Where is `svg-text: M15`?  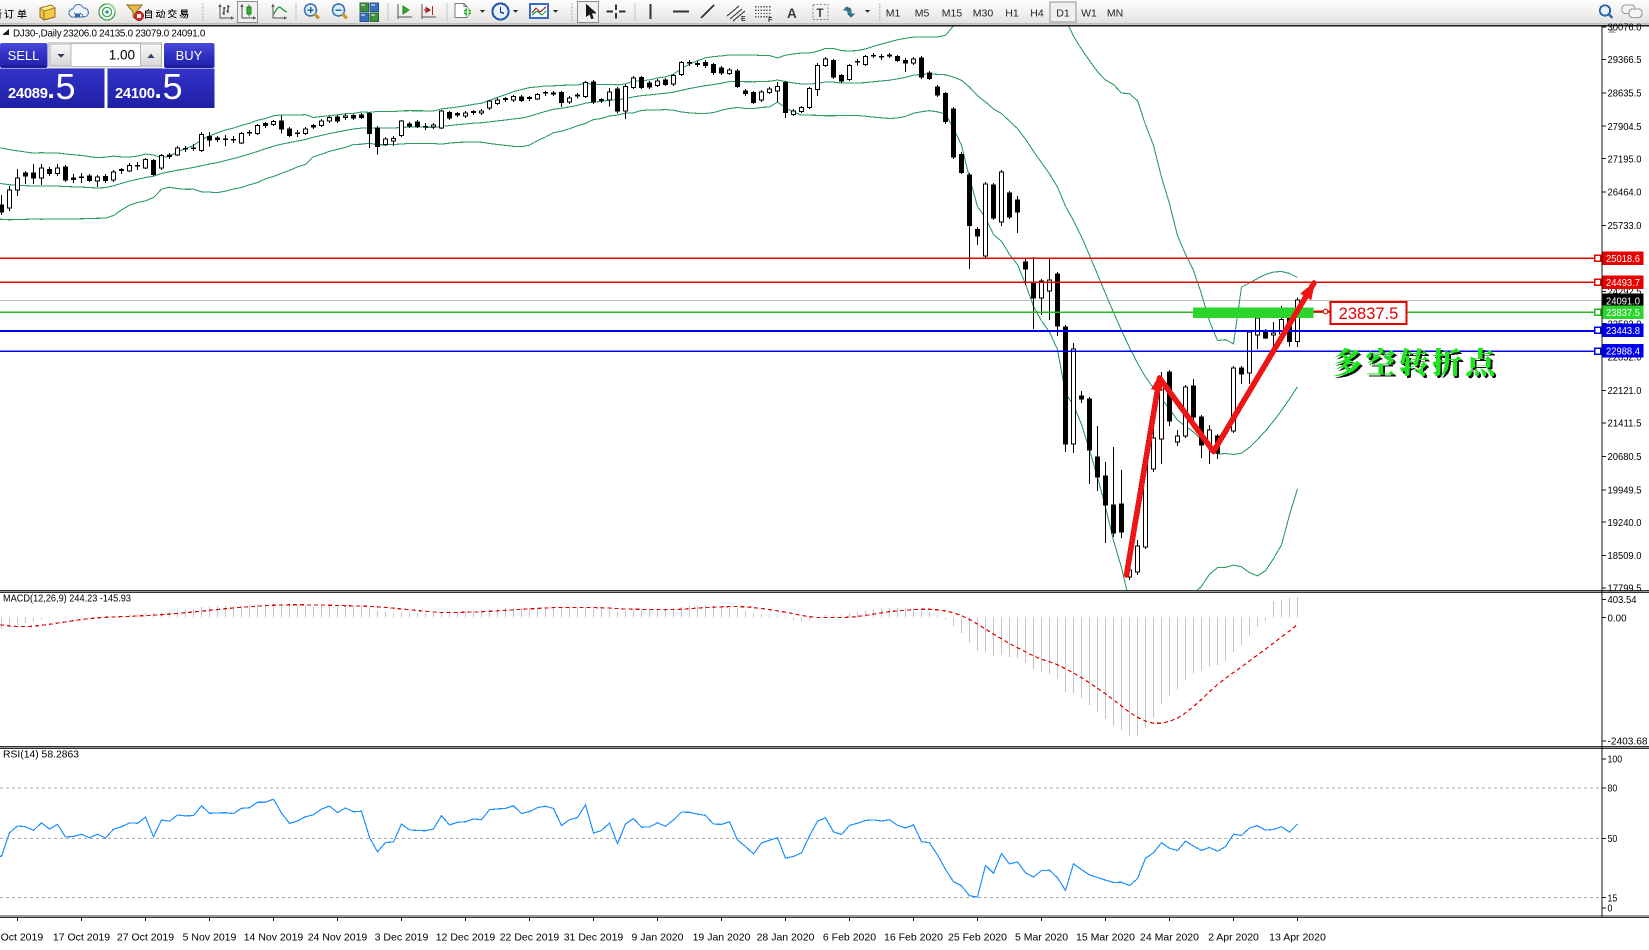
svg-text: M15 is located at coordinates (952, 14).